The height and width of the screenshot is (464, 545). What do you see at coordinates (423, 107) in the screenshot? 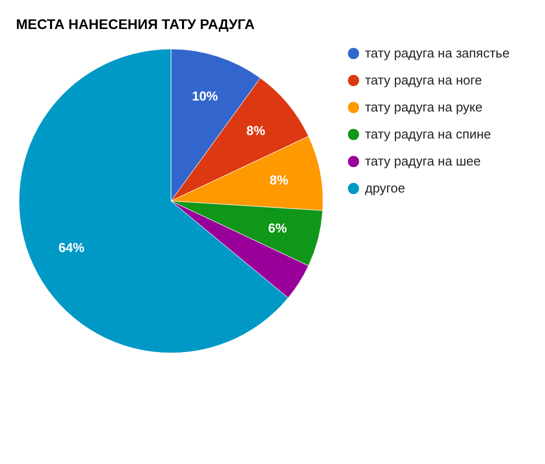
I see `legend-label: тату радуга на руке` at bounding box center [423, 107].